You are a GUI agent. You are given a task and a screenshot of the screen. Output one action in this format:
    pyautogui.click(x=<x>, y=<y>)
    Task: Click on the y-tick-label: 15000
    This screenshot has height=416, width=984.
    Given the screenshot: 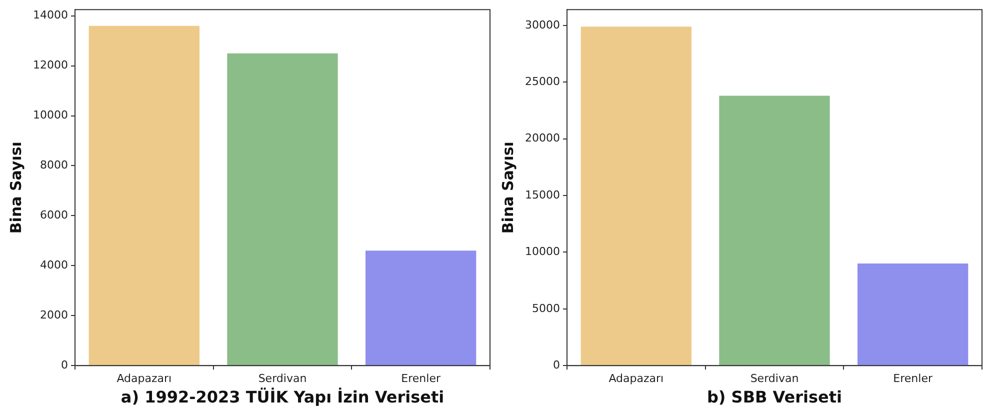 What is the action you would take?
    pyautogui.click(x=542, y=195)
    